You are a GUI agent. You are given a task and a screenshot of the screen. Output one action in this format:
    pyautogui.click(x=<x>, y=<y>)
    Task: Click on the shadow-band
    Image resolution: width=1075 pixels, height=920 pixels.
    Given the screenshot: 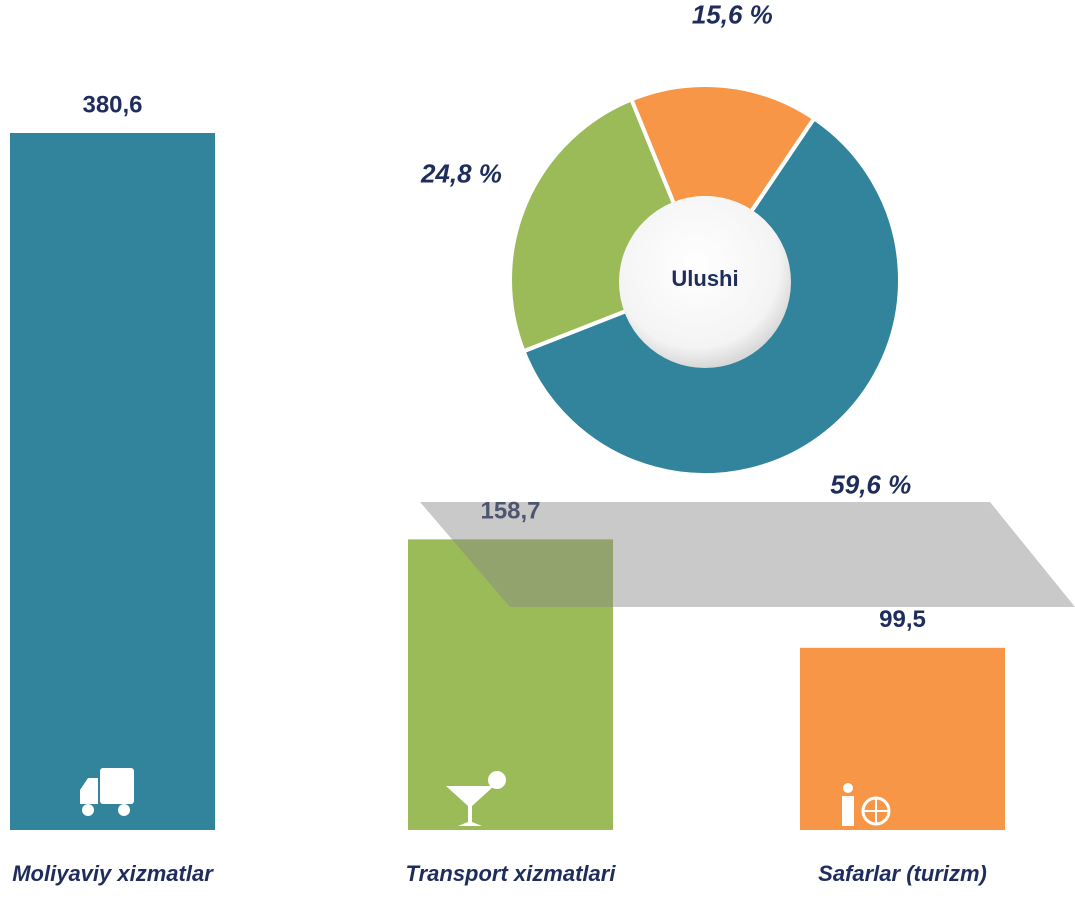 What is the action you would take?
    pyautogui.click(x=747, y=554)
    